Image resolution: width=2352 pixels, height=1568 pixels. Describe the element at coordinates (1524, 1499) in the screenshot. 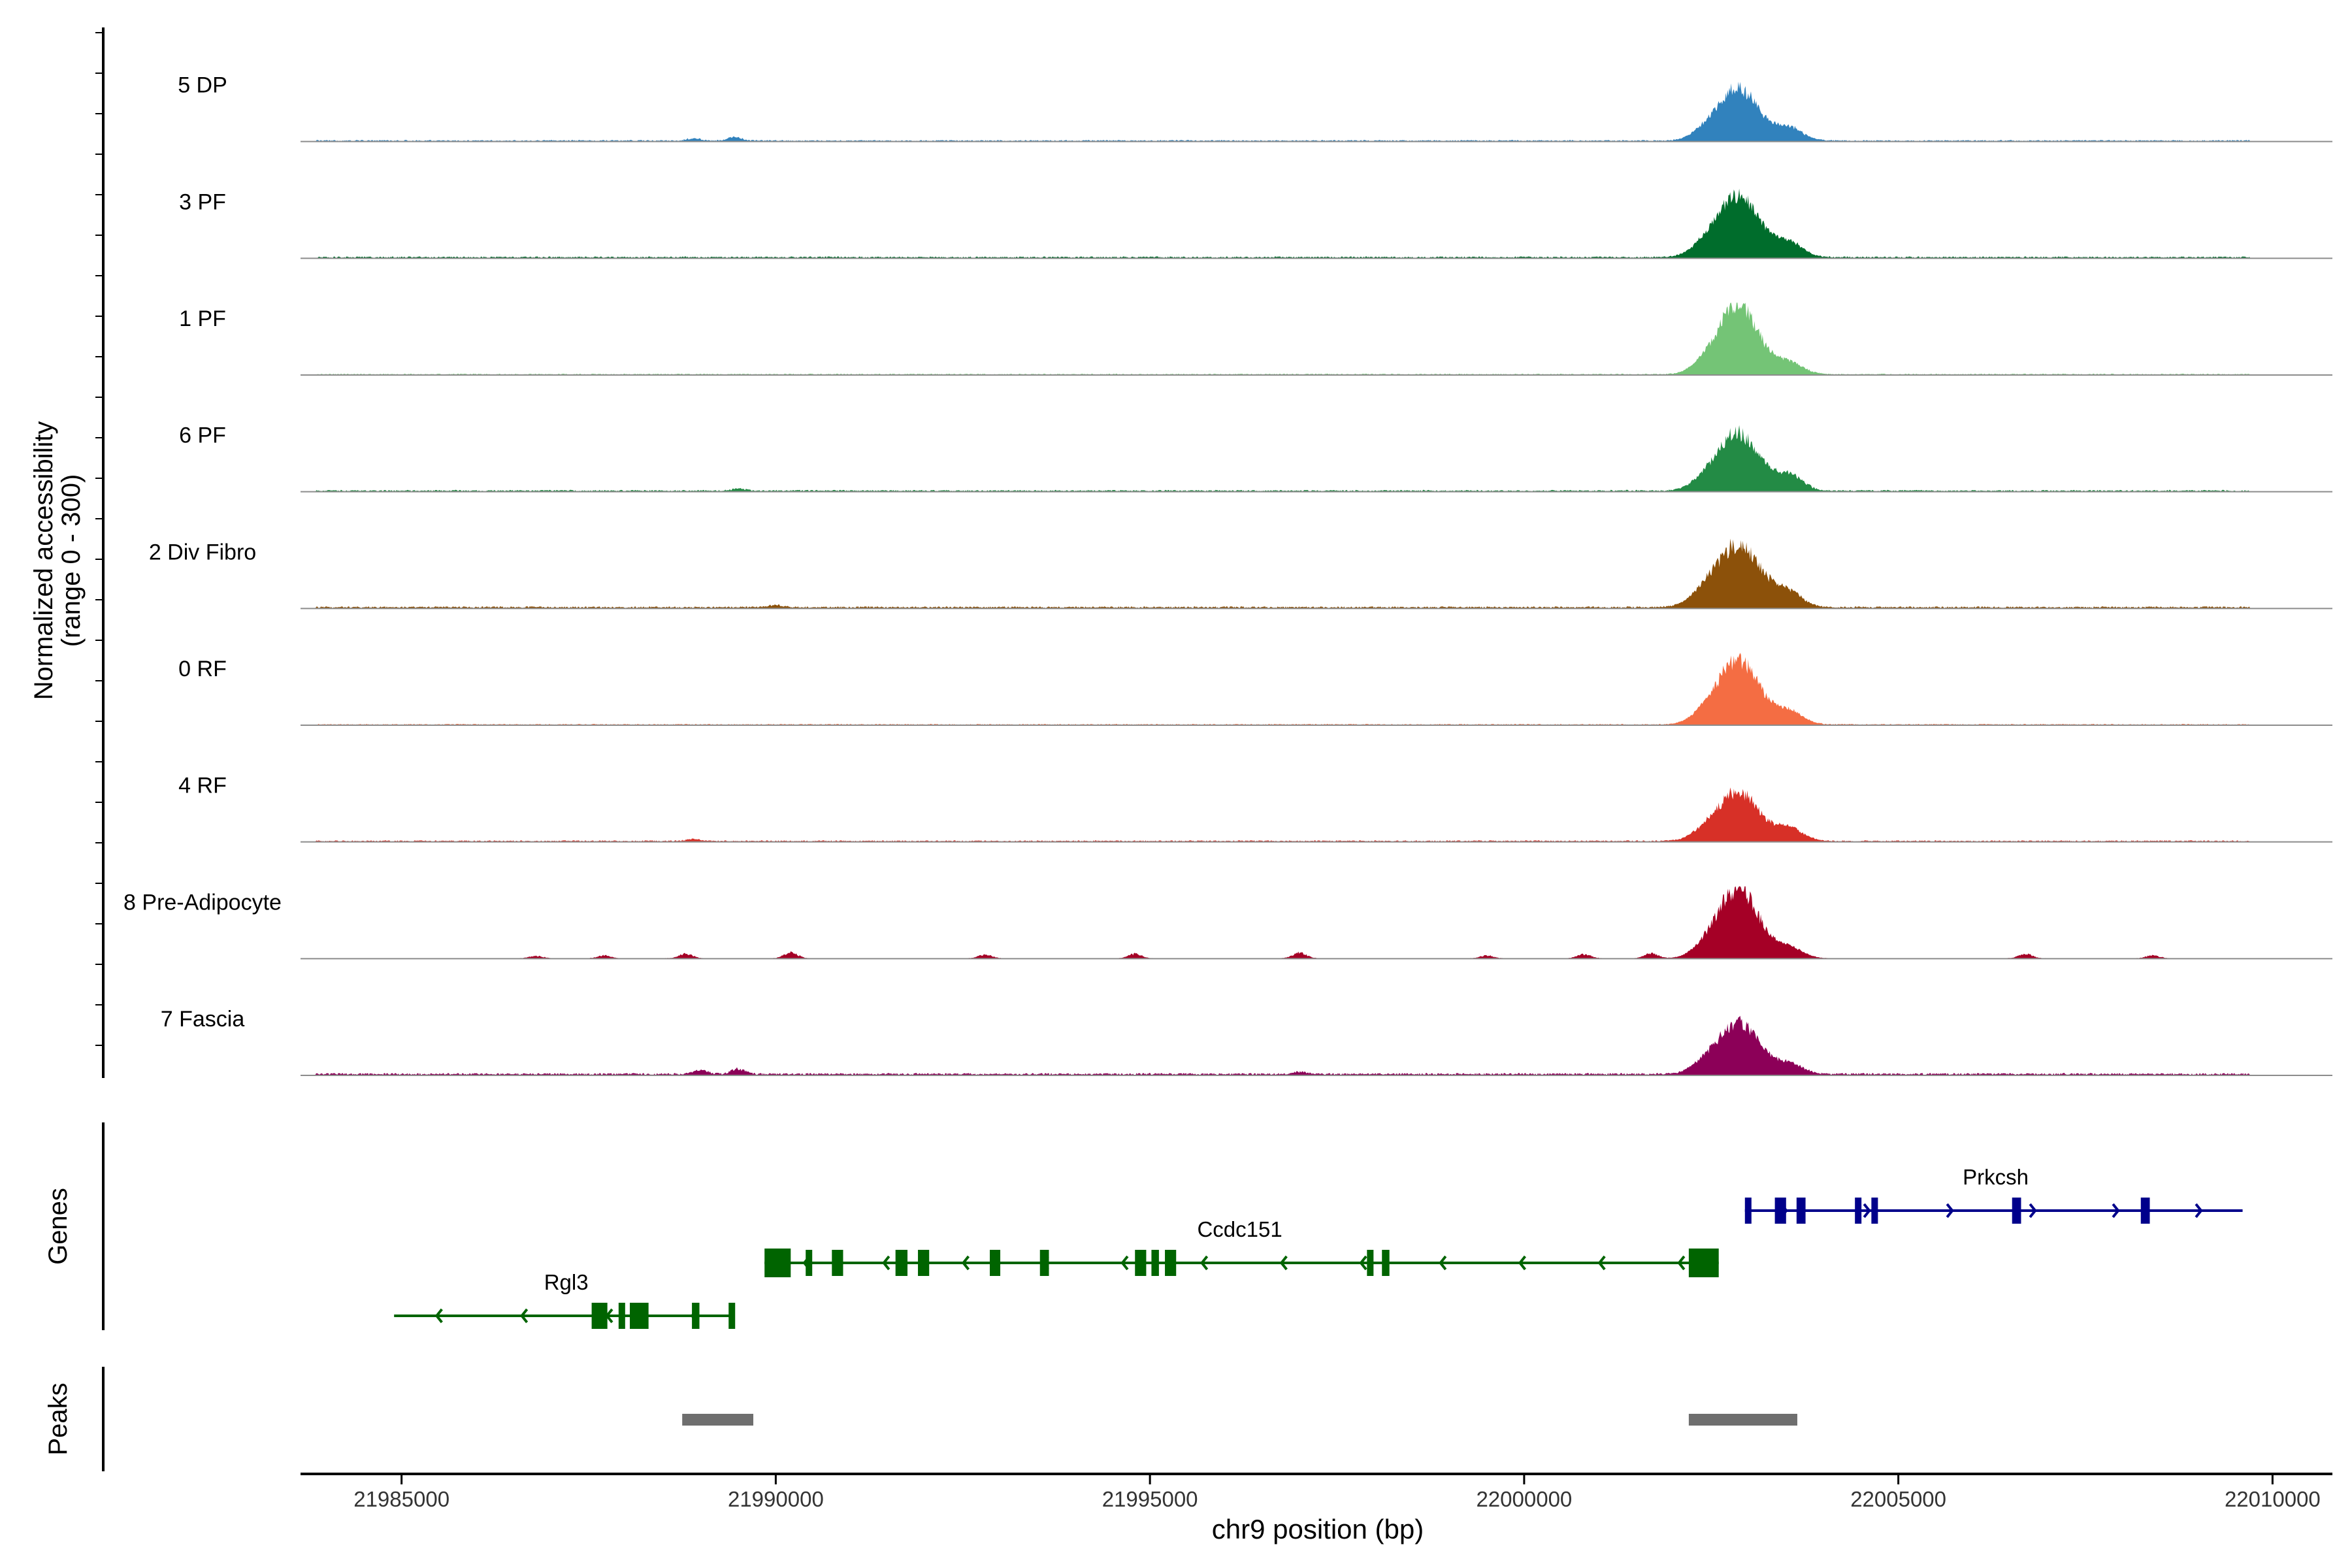

I see `x-tick-label: 22000000` at that location.